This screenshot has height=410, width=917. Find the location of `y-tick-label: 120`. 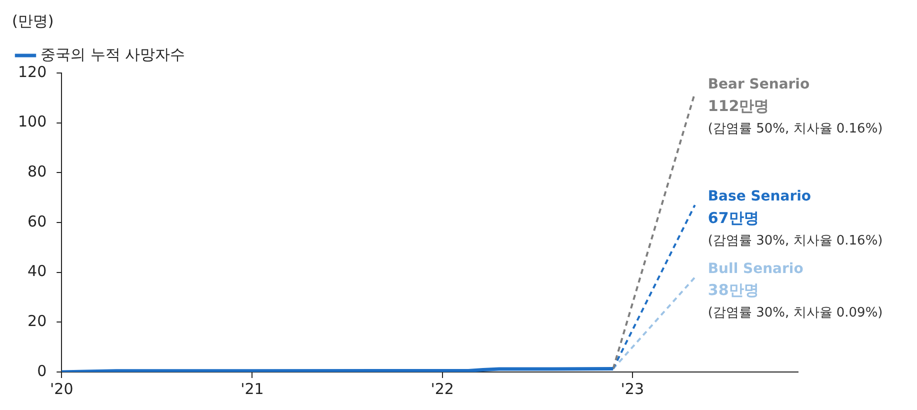

y-tick-label: 120 is located at coordinates (32, 71).